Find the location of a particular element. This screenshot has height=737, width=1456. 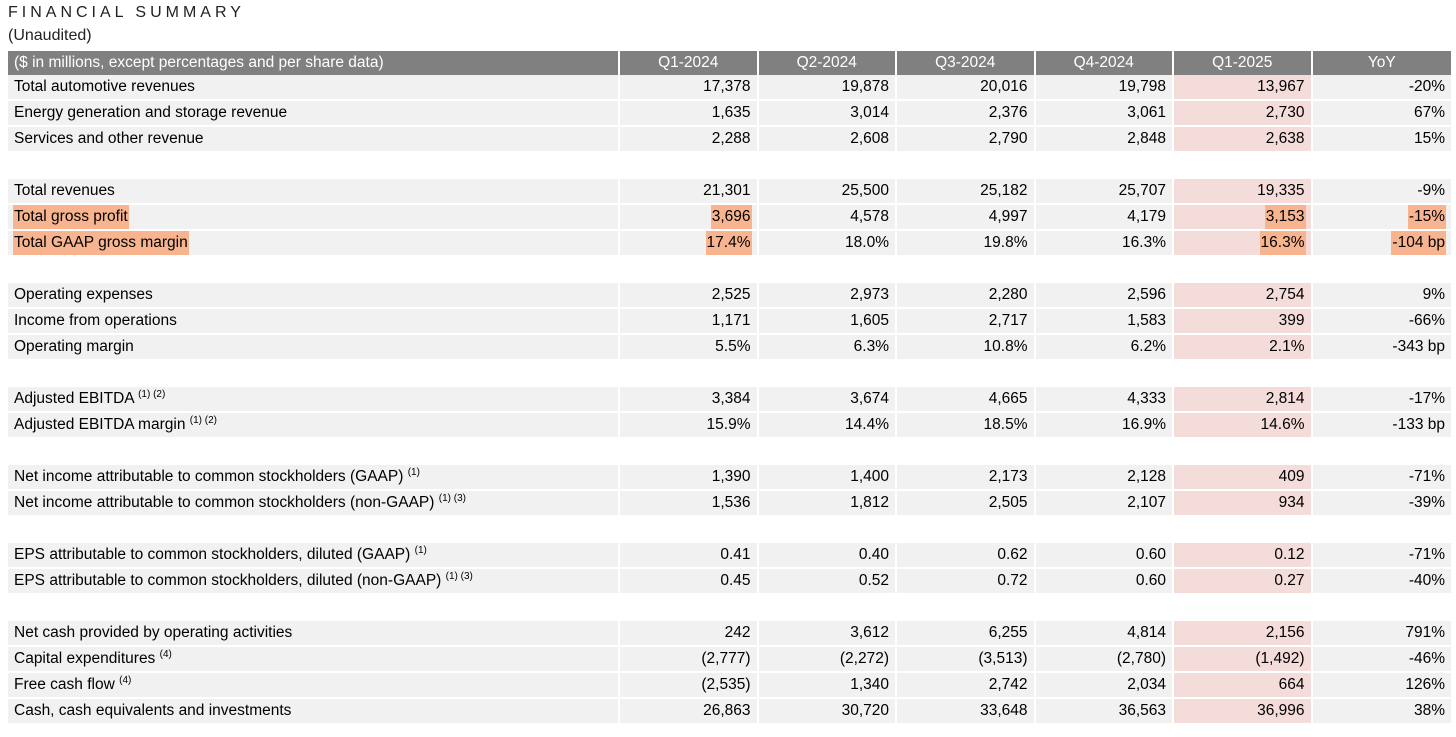

cell-value: 3,061 is located at coordinates (1146, 112).